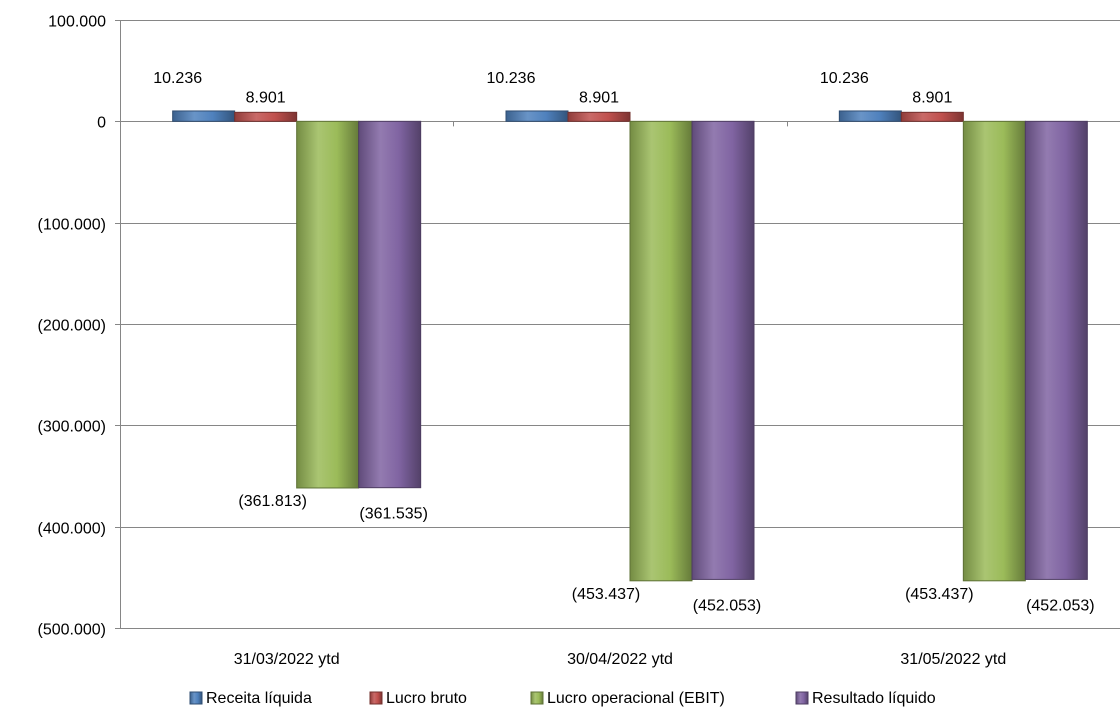  I want to click on y-tick-label: (100.000), so click(72, 225).